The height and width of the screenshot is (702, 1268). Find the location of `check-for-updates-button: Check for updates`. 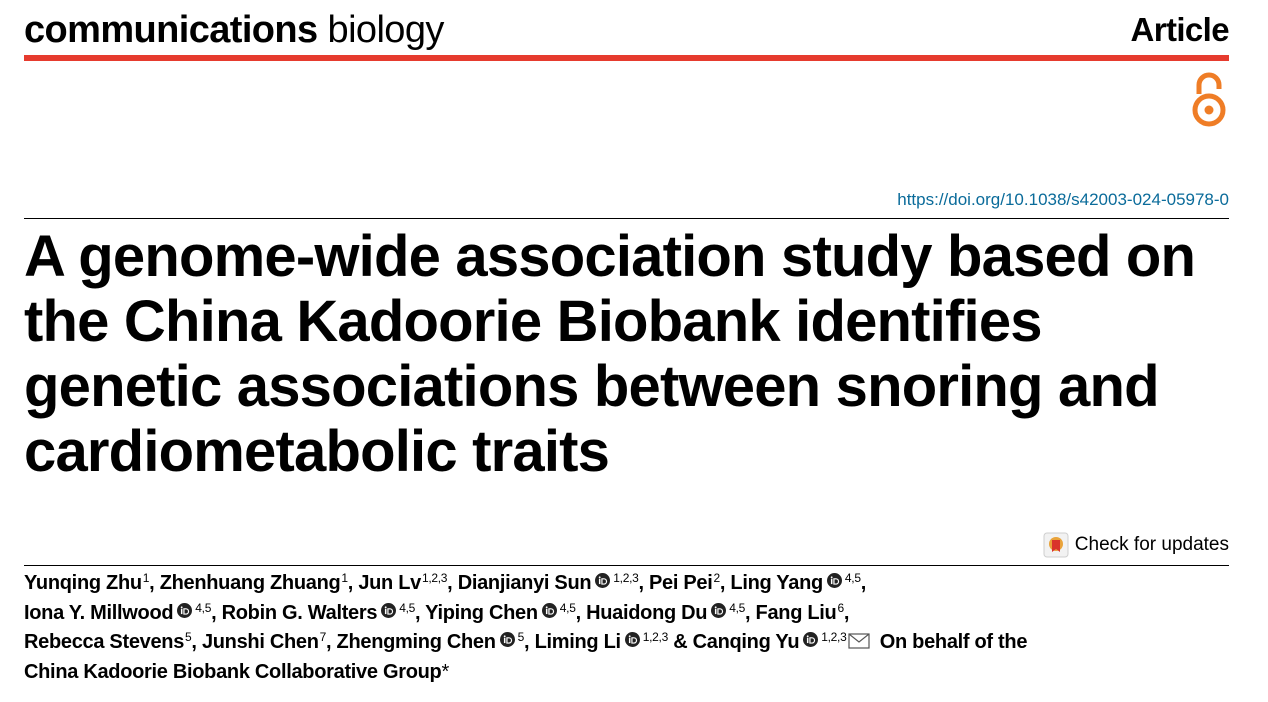

check-for-updates-button: Check for updates is located at coordinates (1136, 545).